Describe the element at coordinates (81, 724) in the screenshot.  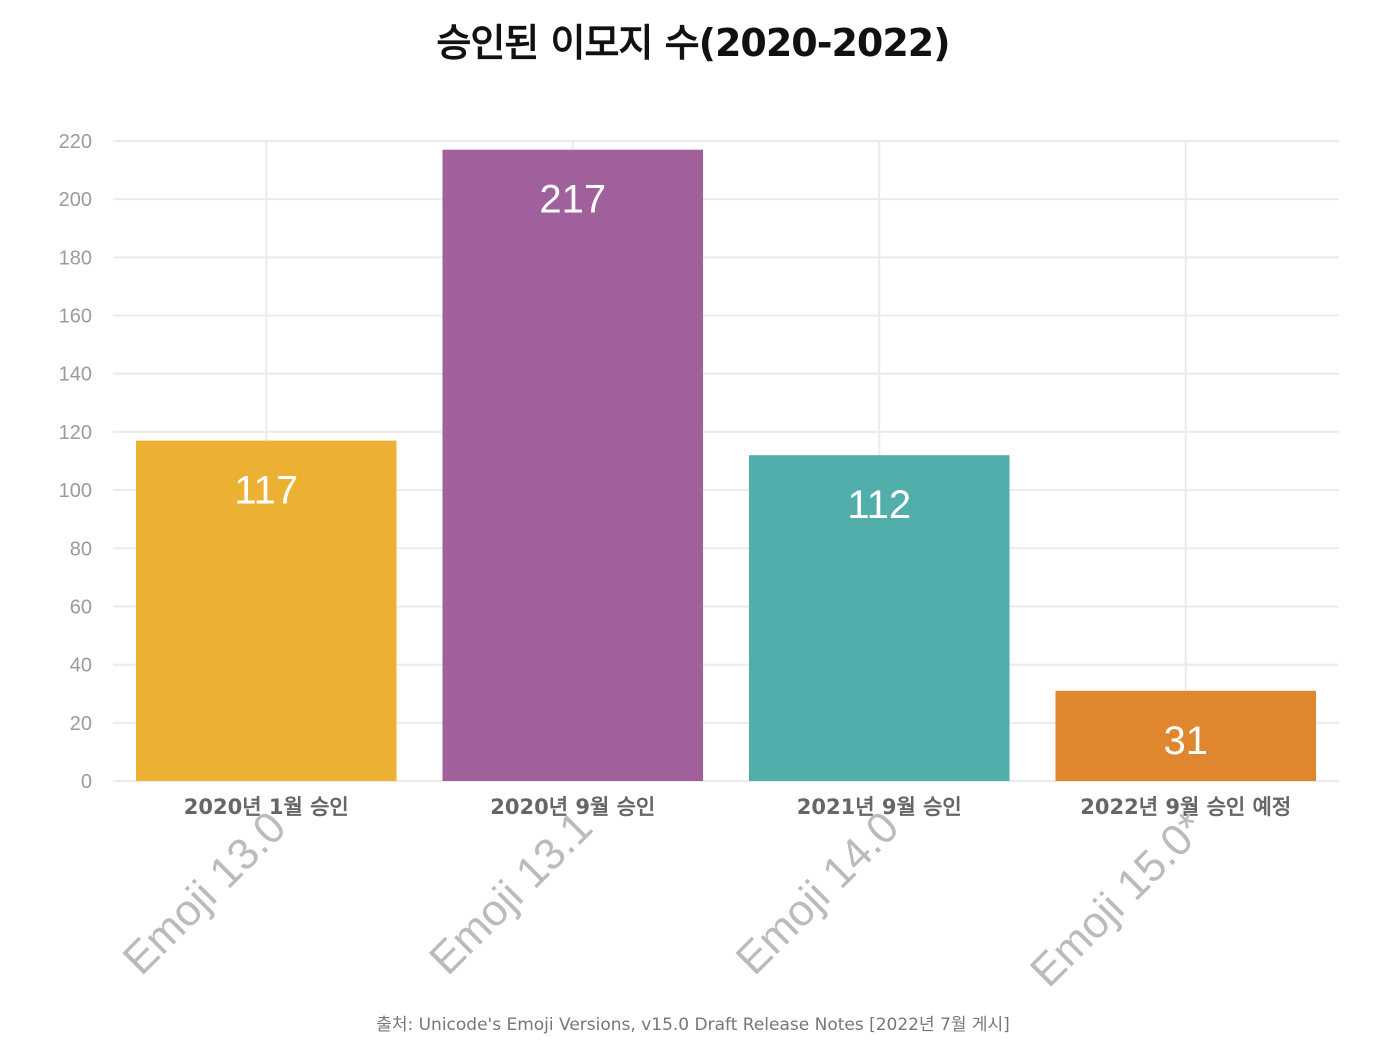
I see `y-tick-label: 20` at that location.